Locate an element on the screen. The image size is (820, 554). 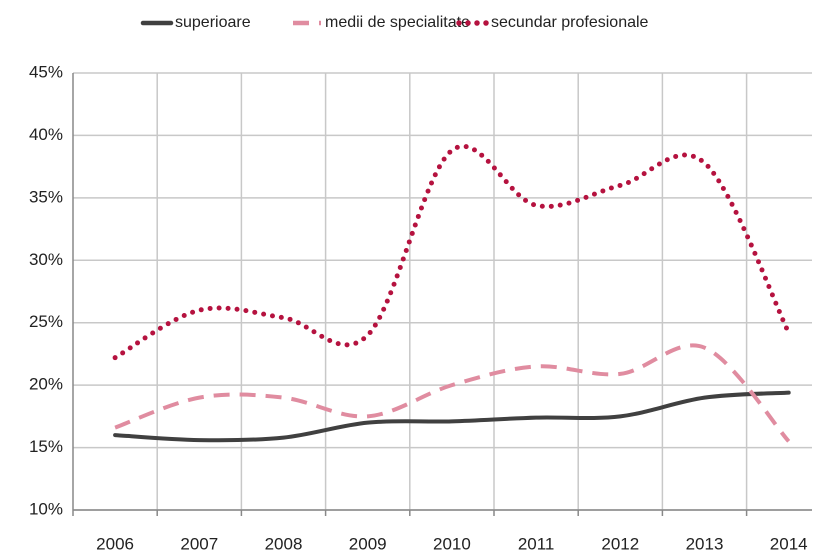
y-tick-label: 30% is located at coordinates (46, 259).